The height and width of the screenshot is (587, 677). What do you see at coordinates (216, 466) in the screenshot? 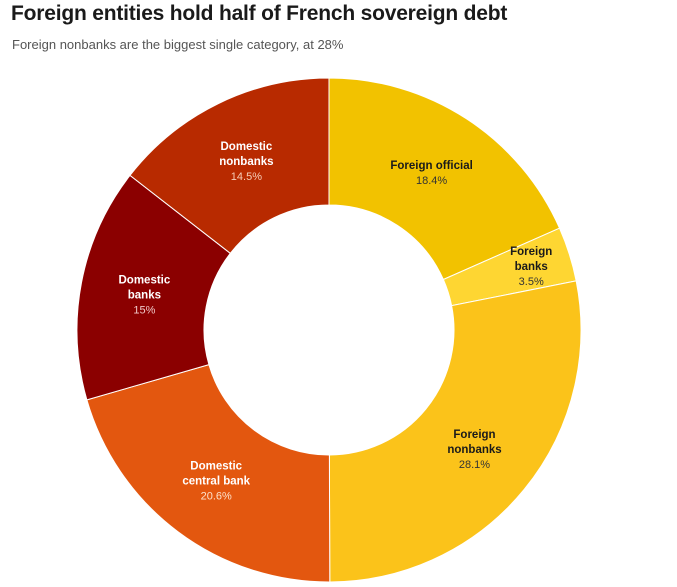
I see `slice-label-domestic-central-bank: Domestic` at bounding box center [216, 466].